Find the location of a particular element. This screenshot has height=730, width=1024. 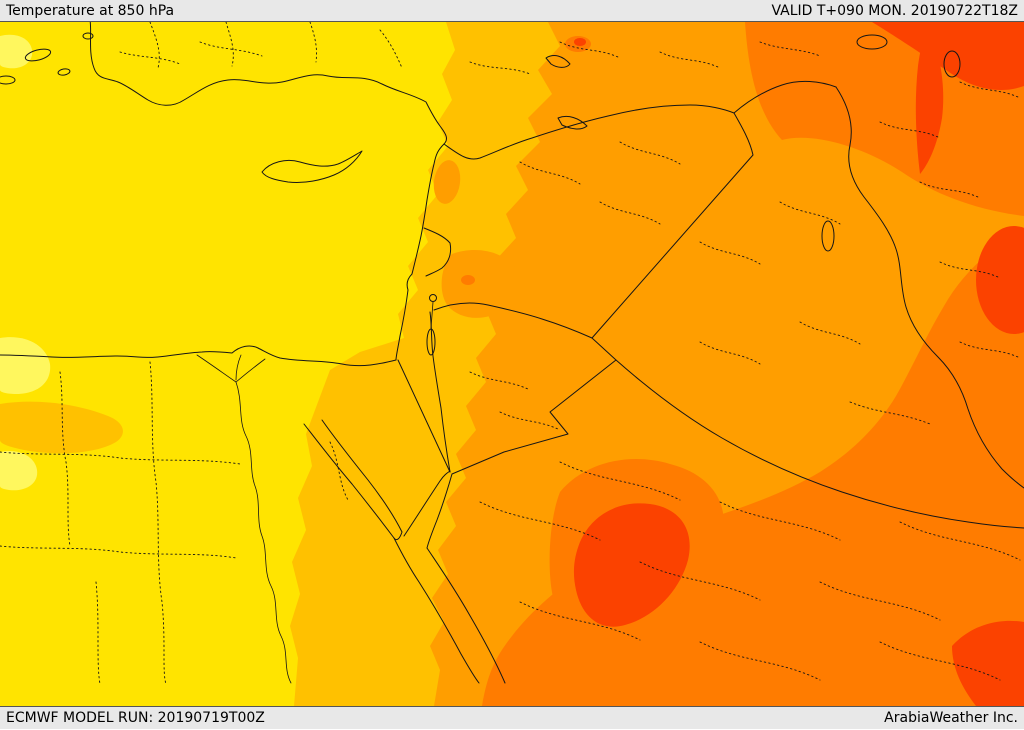

brand-label: ArabiaWeather Inc. is located at coordinates (951, 717).